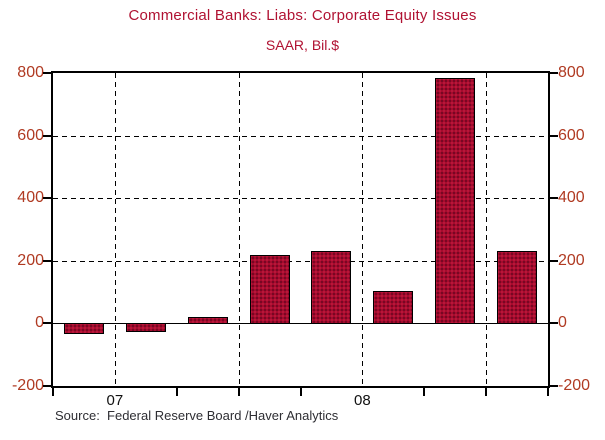 This screenshot has width=605, height=440. Describe the element at coordinates (115, 400) in the screenshot. I see `x-year-label: 07` at that location.